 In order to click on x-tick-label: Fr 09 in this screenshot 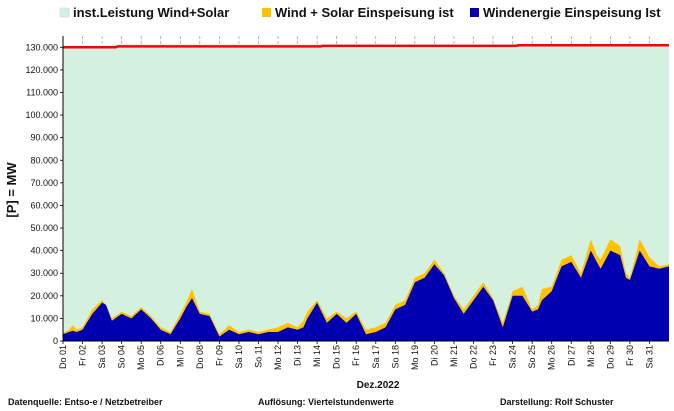, I will do `click(219, 355)`.